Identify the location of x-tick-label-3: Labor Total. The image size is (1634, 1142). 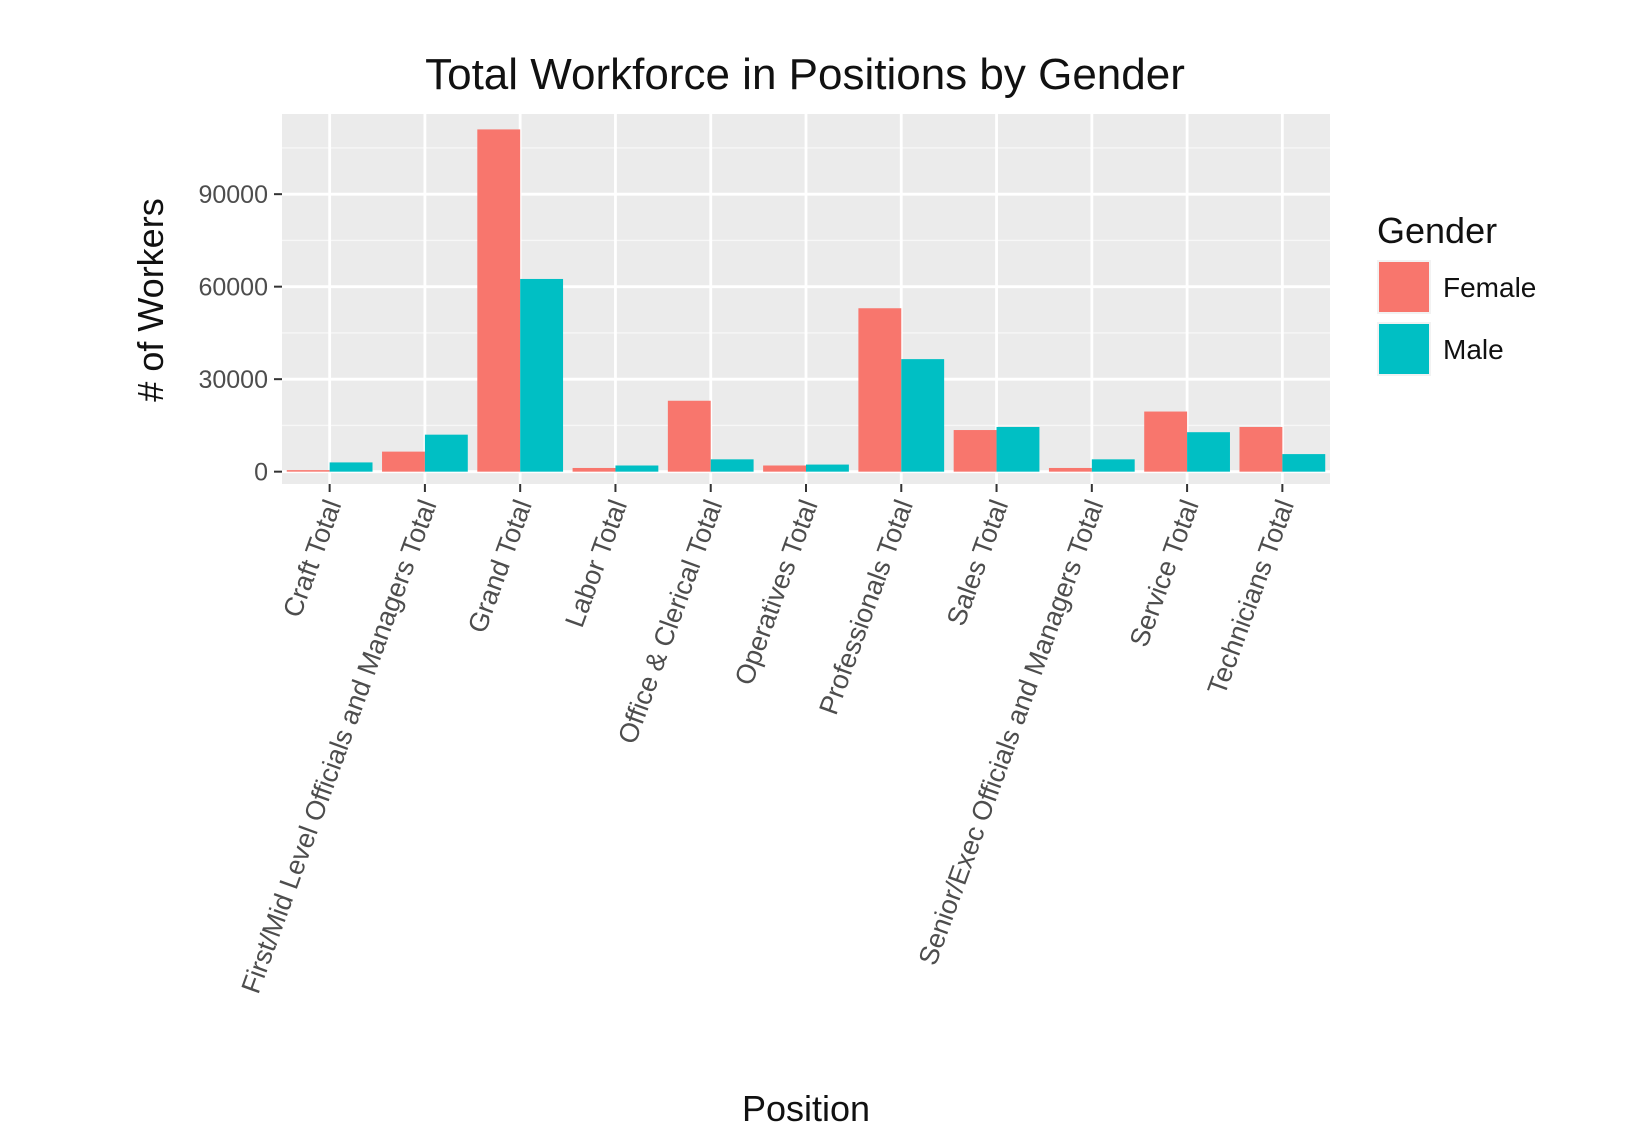
(596, 563).